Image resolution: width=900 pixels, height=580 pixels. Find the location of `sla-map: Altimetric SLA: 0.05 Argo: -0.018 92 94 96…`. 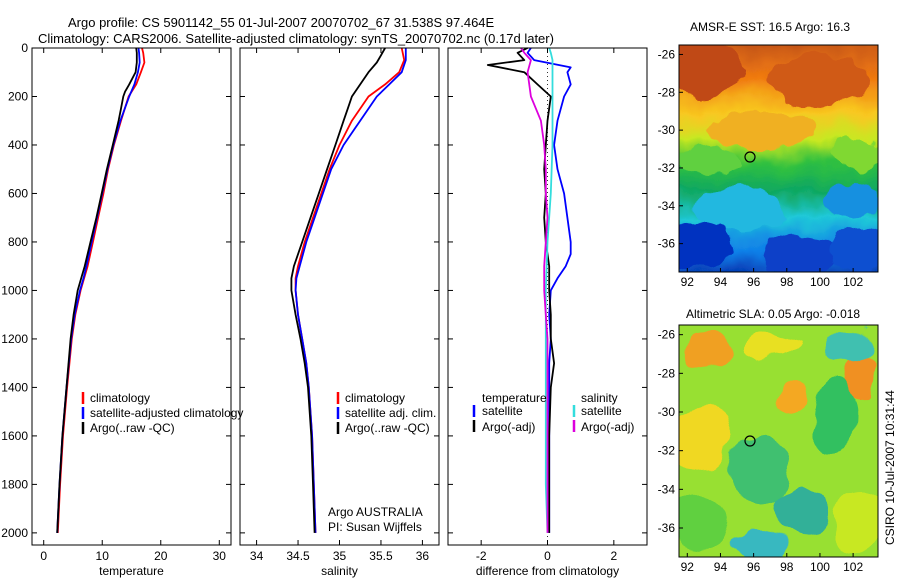

sla-map: Altimetric SLA: 0.05 Argo: -0.018 92 94 96… is located at coordinates (768, 440).